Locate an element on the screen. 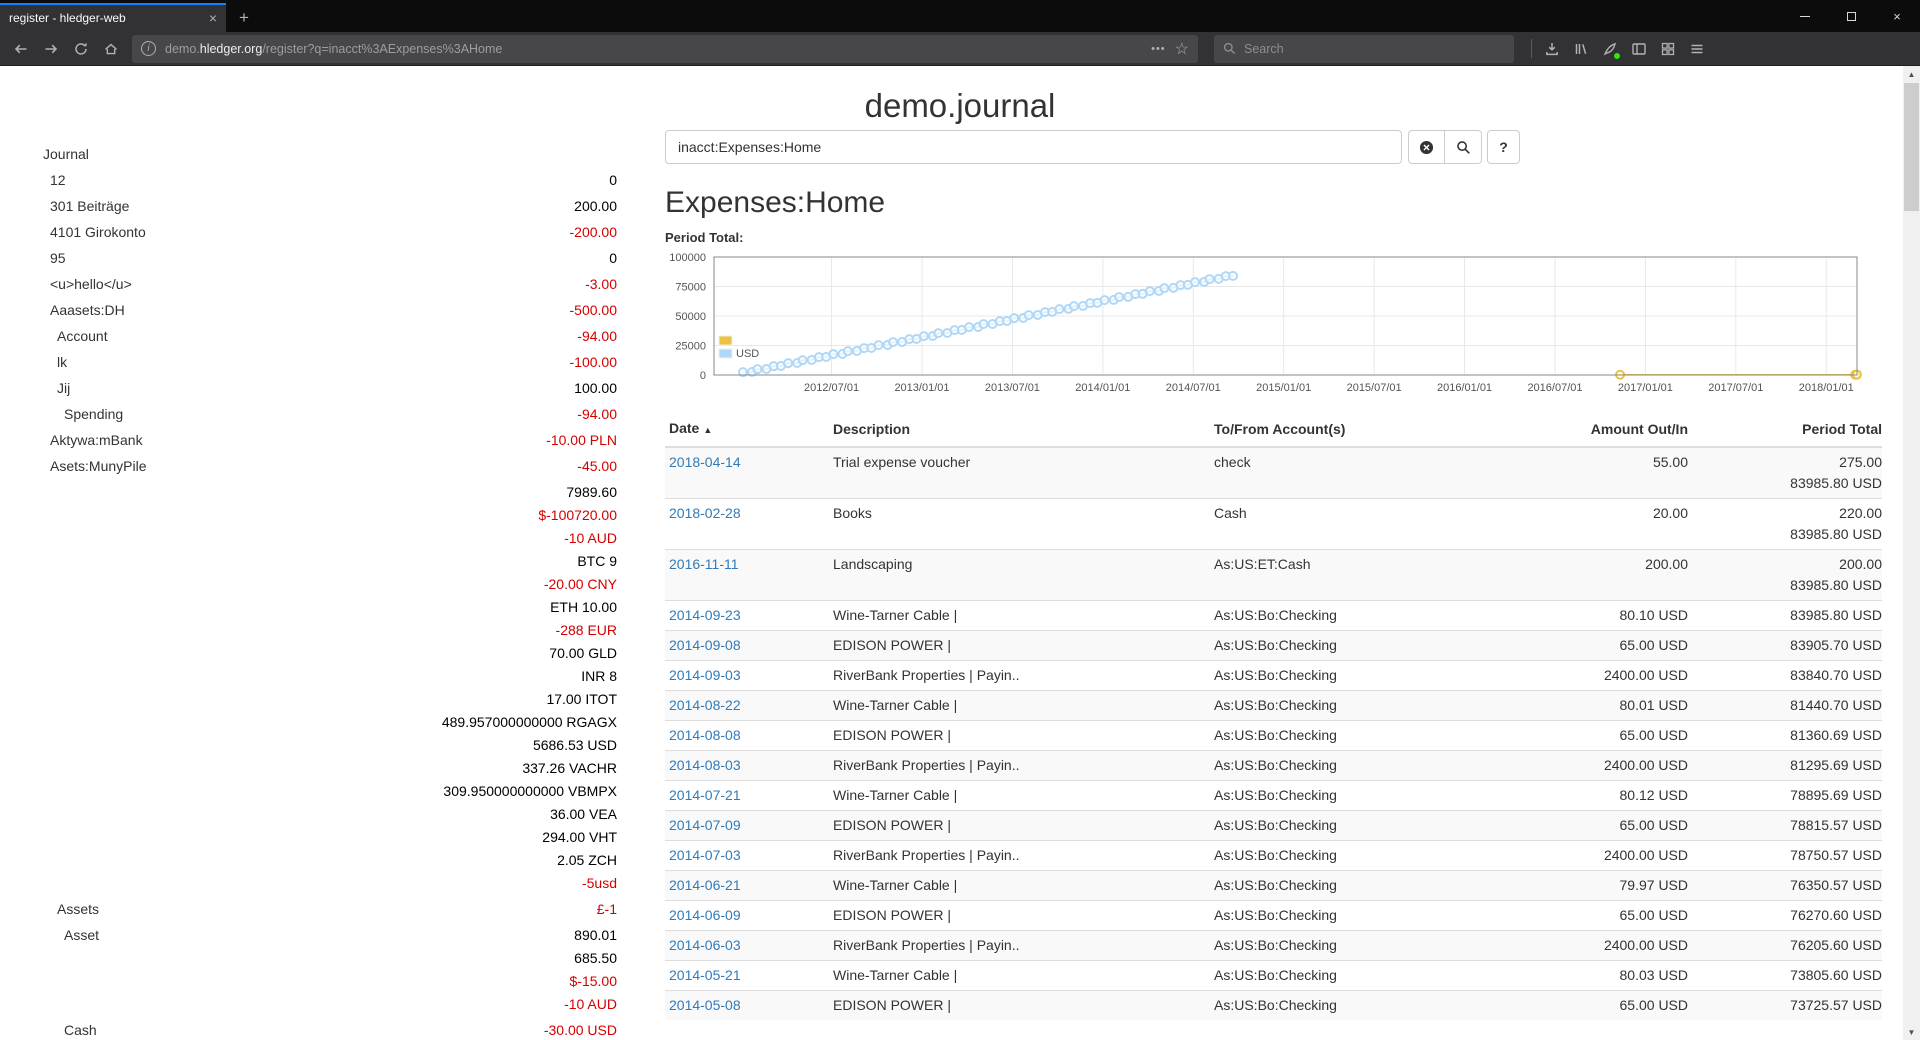 The height and width of the screenshot is (1040, 1920). transaction-date-link: 2014-07-09 is located at coordinates (705, 825).